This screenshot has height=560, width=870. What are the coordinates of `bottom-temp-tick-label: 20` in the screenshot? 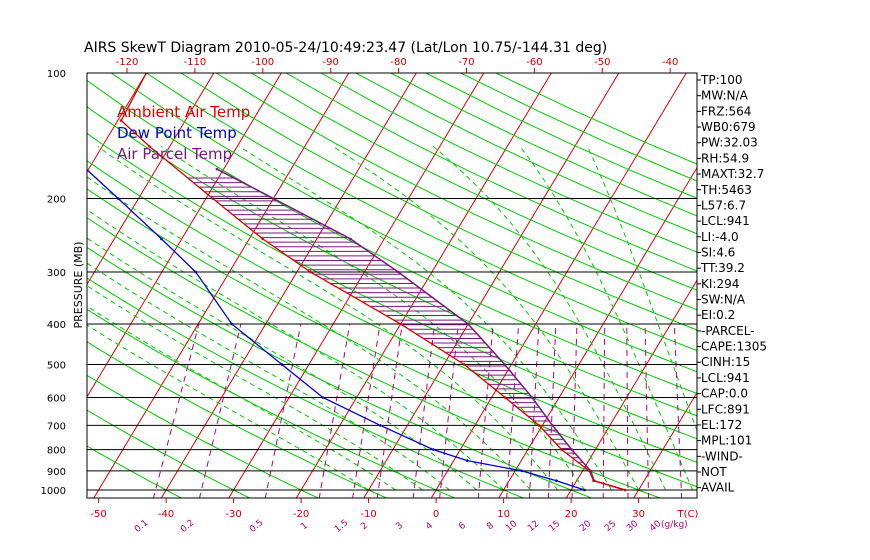 It's located at (571, 514).